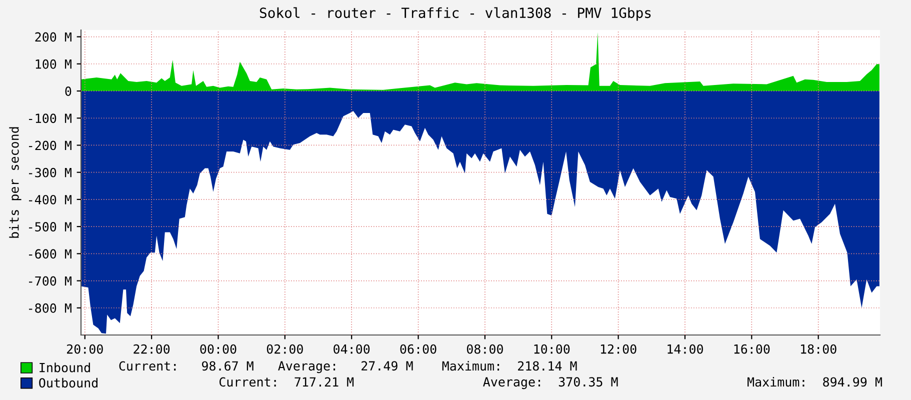 This screenshot has height=400, width=911. Describe the element at coordinates (550, 383) in the screenshot. I see `text: Average: 370.35 M` at that location.